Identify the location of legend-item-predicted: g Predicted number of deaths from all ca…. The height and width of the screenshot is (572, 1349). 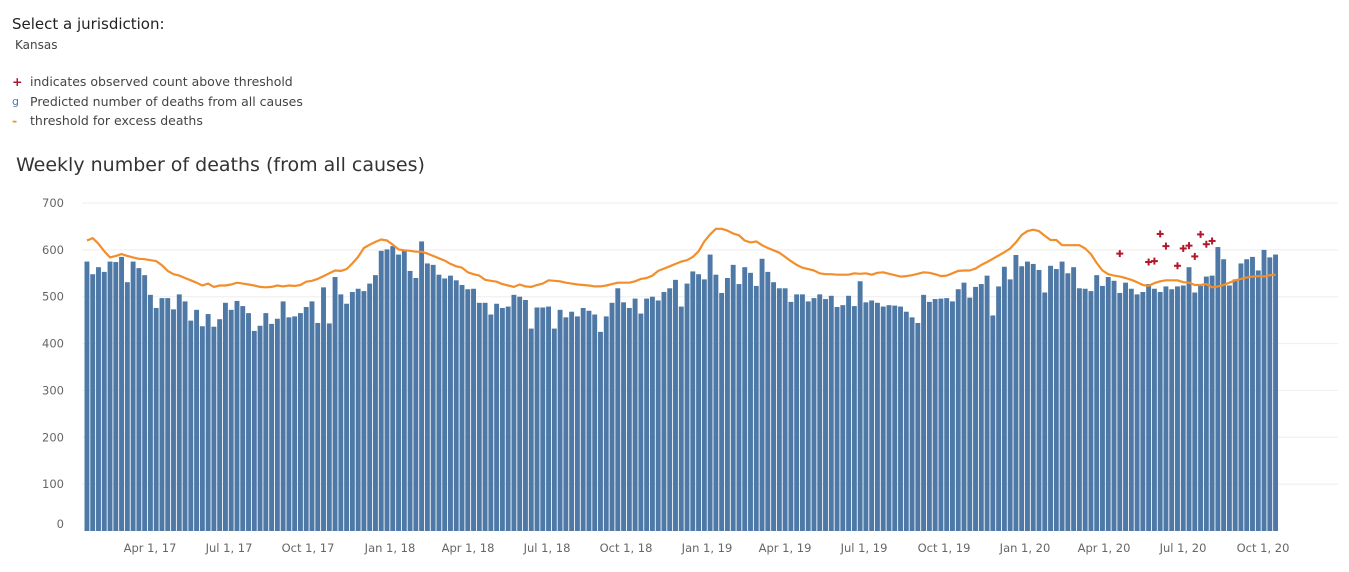
(157, 102).